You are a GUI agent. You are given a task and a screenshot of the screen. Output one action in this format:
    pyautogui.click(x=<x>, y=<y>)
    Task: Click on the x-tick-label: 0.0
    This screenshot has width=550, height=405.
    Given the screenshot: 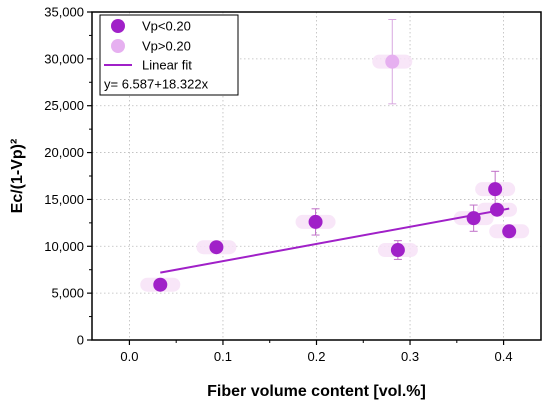 What is the action you would take?
    pyautogui.click(x=129, y=356)
    